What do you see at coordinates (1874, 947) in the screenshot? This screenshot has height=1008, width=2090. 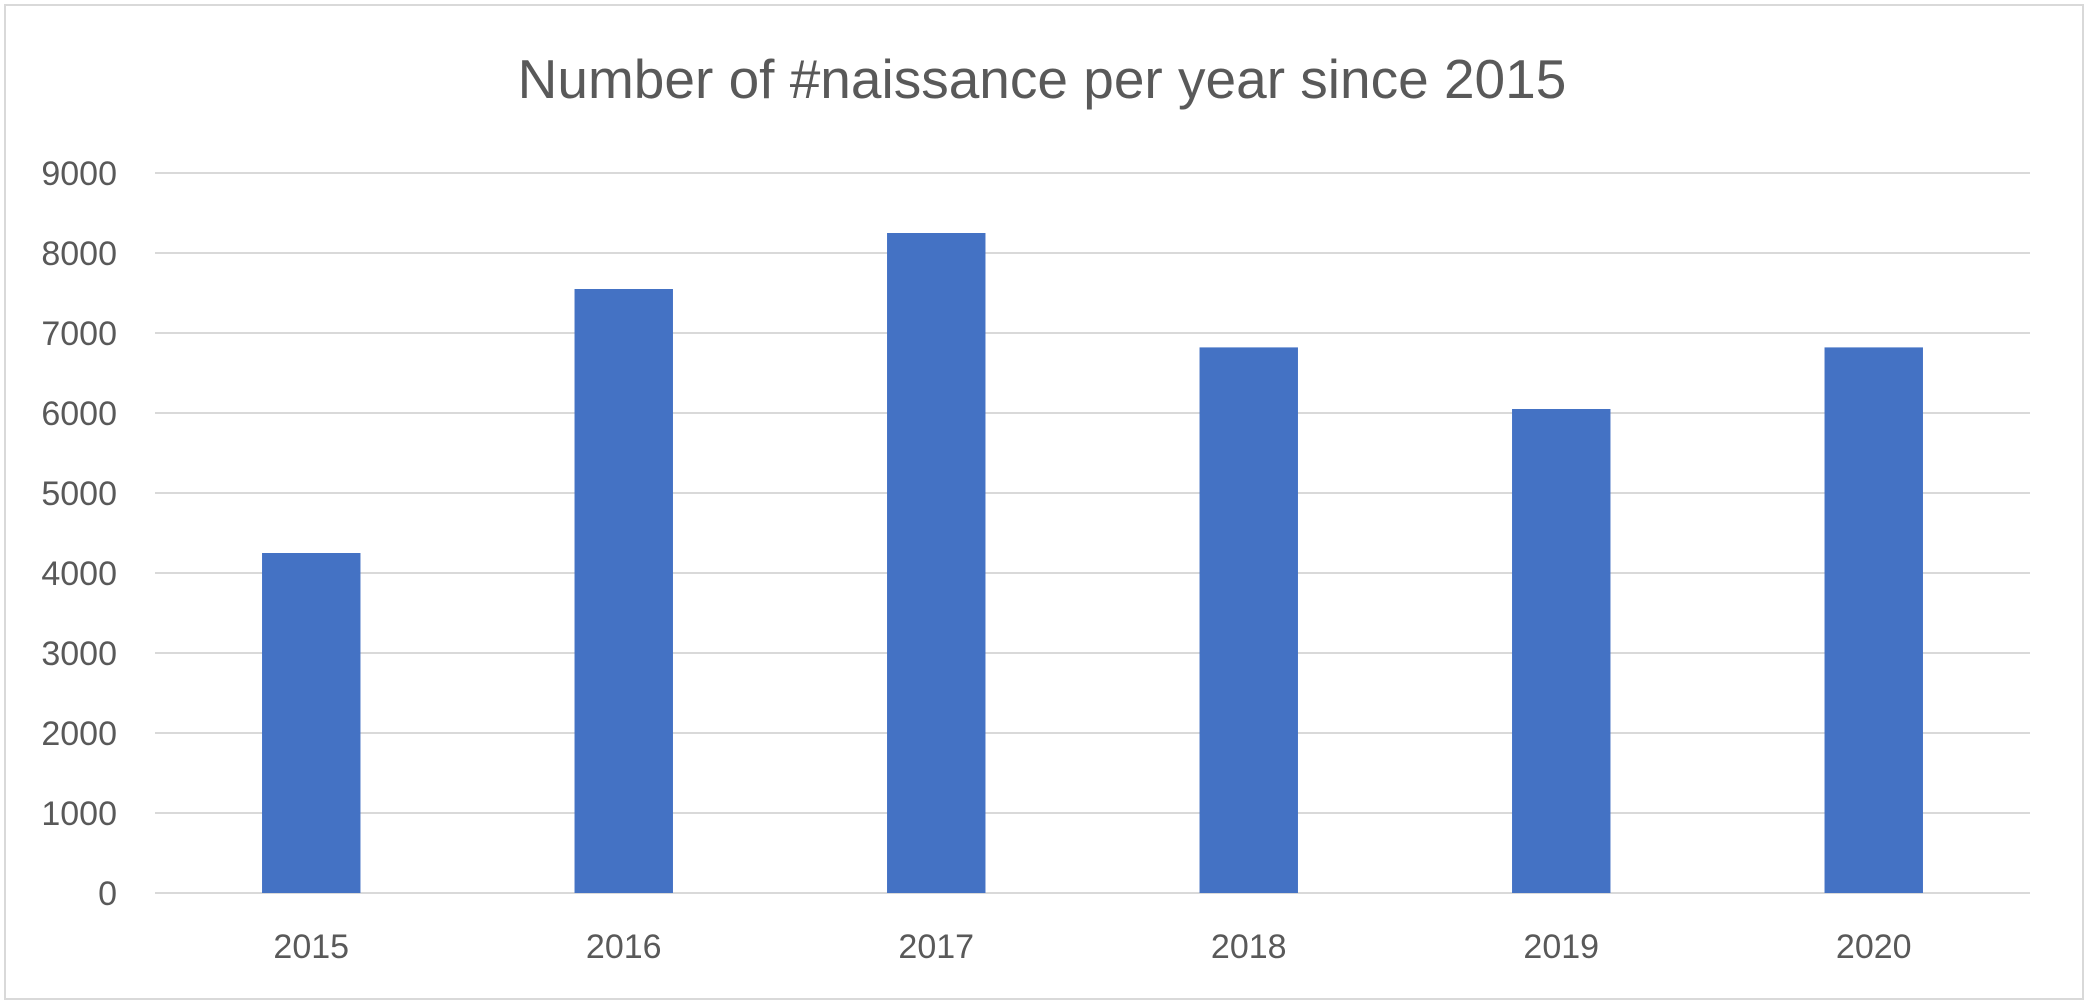 I see `x-tick-label: 2020` at bounding box center [1874, 947].